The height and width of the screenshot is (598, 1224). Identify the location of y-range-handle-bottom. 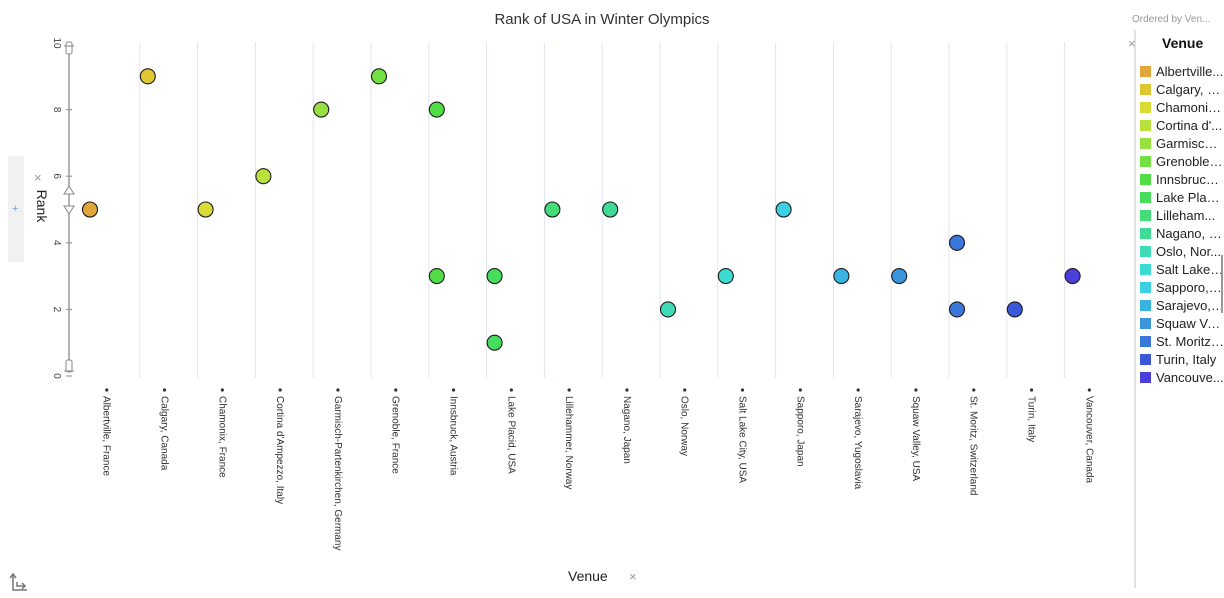
(69, 366).